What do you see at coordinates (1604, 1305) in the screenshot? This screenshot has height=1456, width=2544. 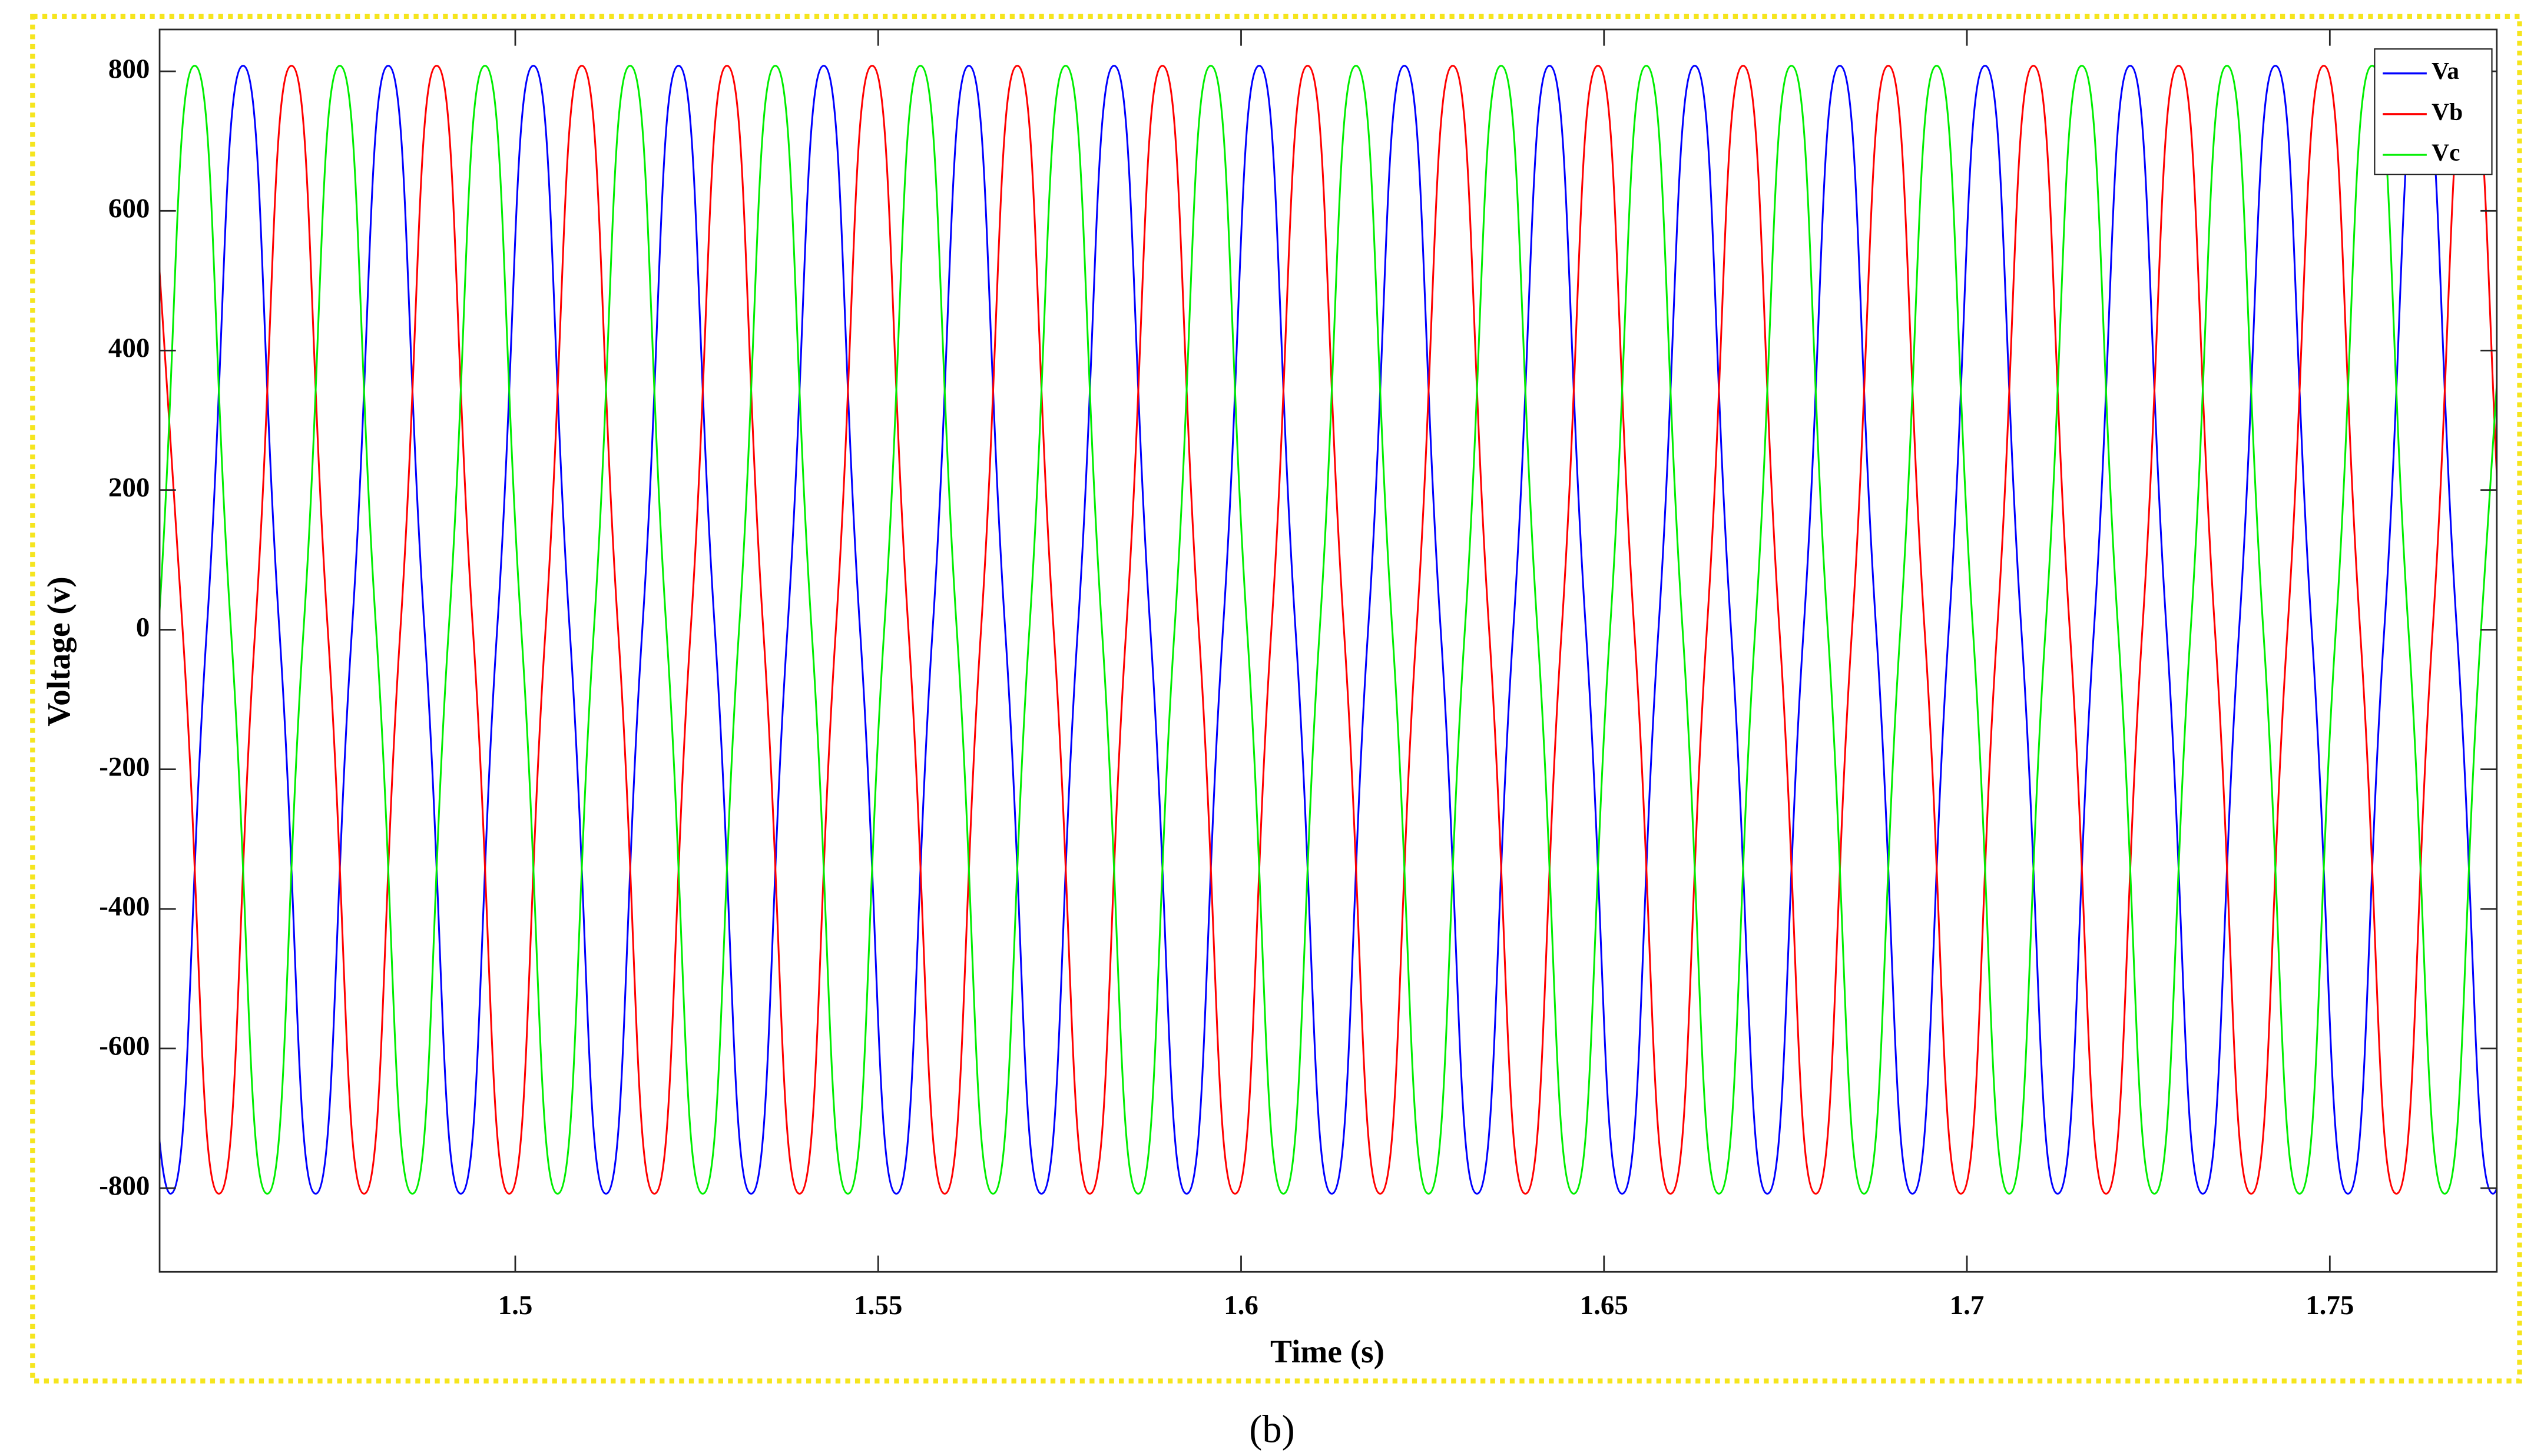 I see `x-tick-label: 1.65` at bounding box center [1604, 1305].